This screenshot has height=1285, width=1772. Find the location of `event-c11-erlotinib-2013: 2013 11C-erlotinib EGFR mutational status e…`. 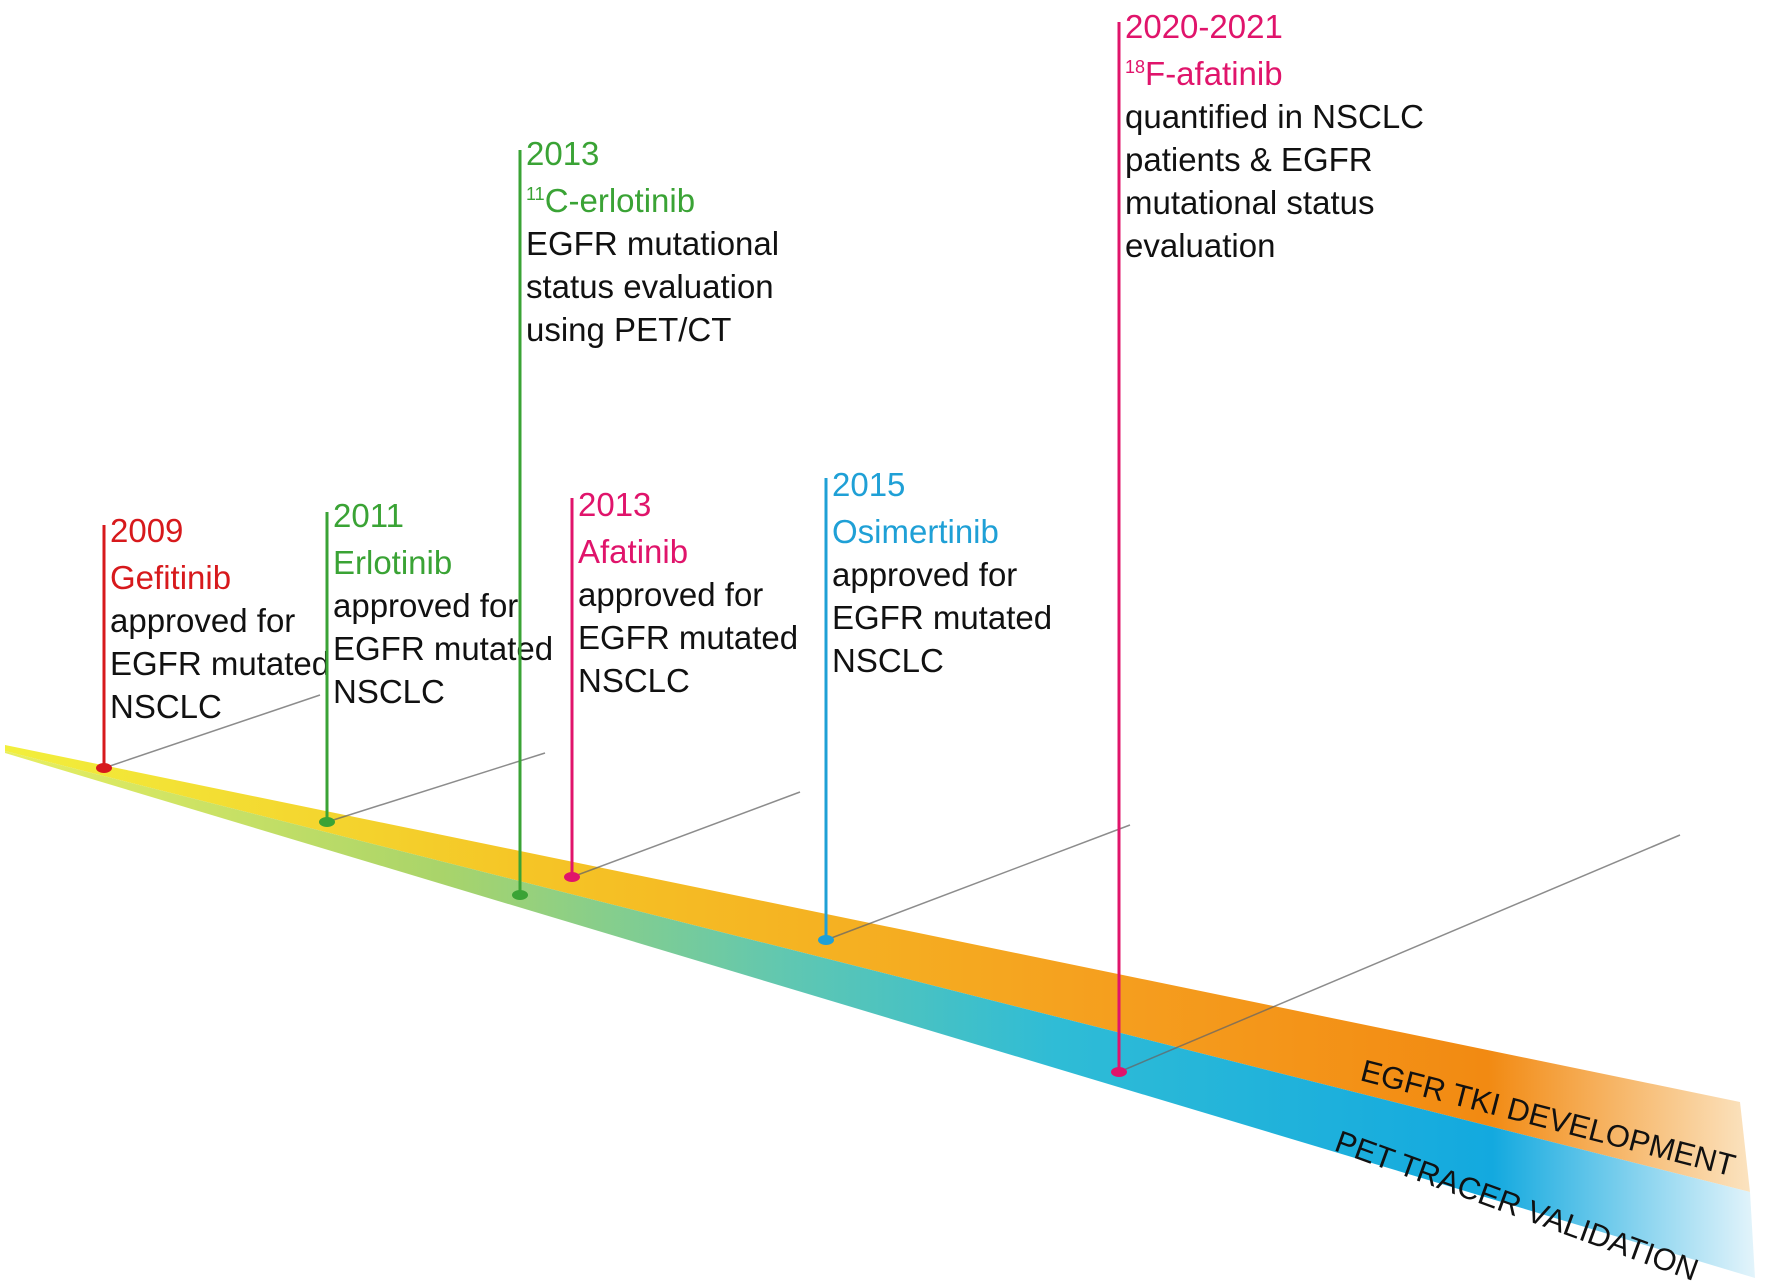

event-c11-erlotinib-2013: 2013 11C-erlotinib EGFR mutational status e… is located at coordinates (645, 517).